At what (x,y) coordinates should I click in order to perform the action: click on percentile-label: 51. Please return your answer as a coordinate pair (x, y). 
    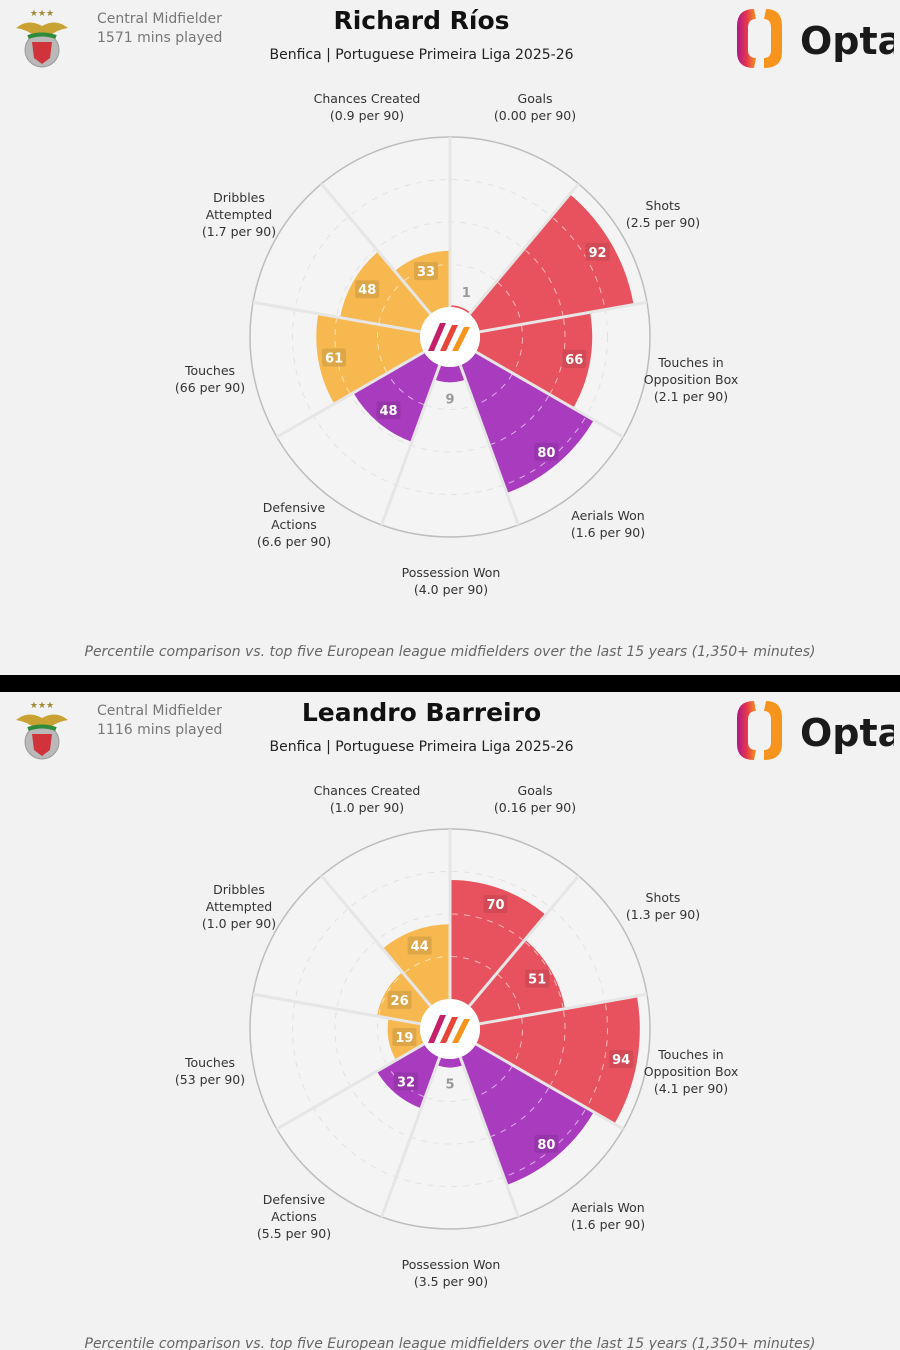
    Looking at the image, I should click on (537, 980).